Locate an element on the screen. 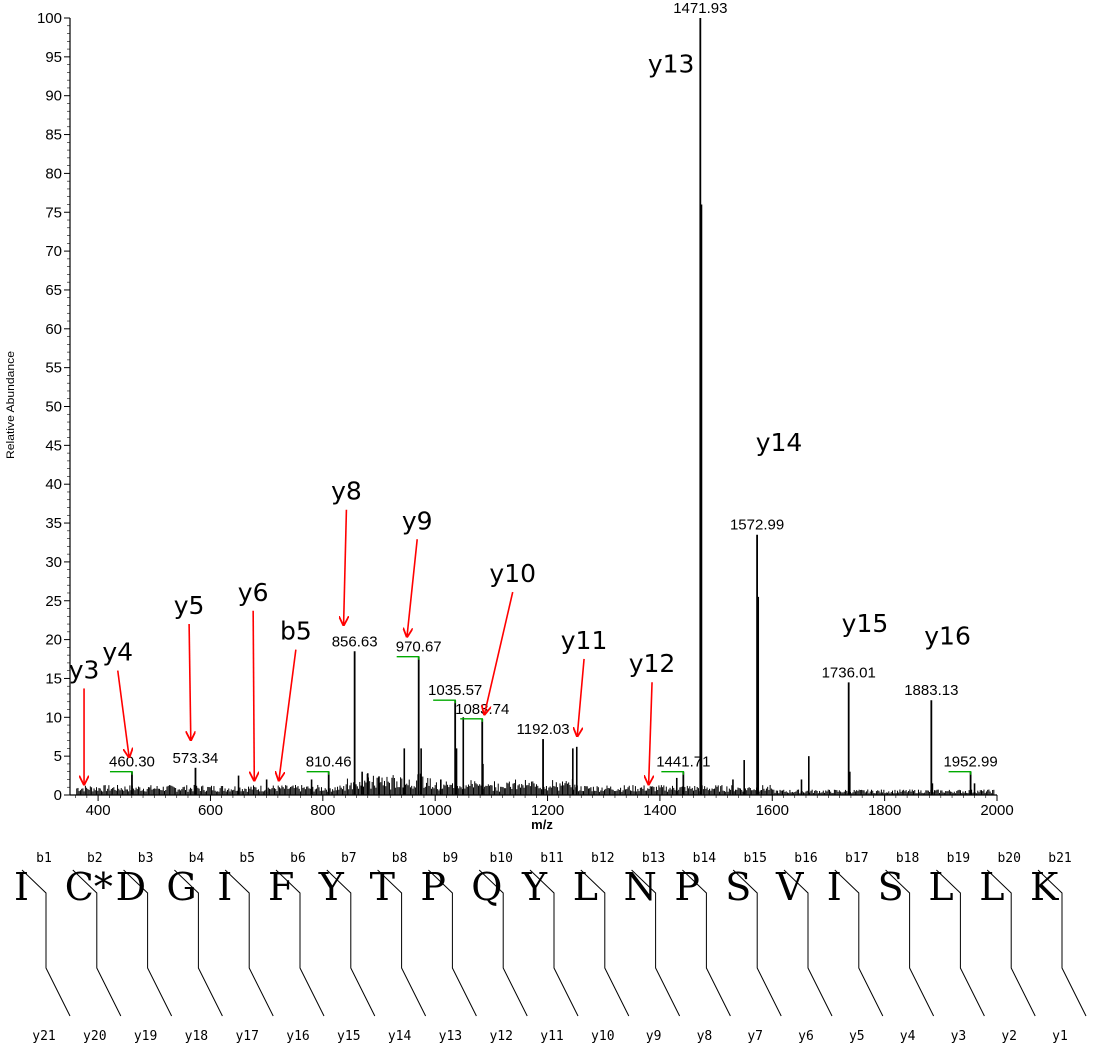 The width and height of the screenshot is (1097, 1051). ion-label: y11 is located at coordinates (584, 640).